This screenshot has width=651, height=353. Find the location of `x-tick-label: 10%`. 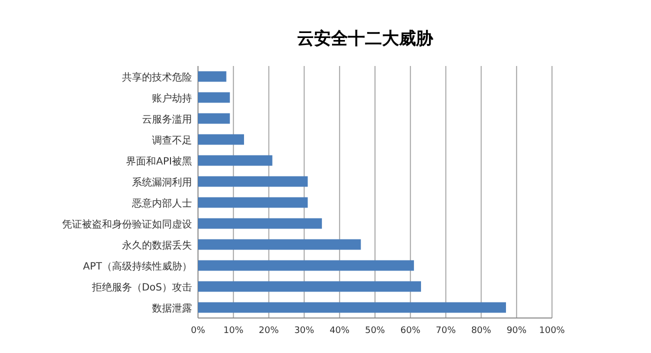

x-tick-label: 10% is located at coordinates (233, 331).